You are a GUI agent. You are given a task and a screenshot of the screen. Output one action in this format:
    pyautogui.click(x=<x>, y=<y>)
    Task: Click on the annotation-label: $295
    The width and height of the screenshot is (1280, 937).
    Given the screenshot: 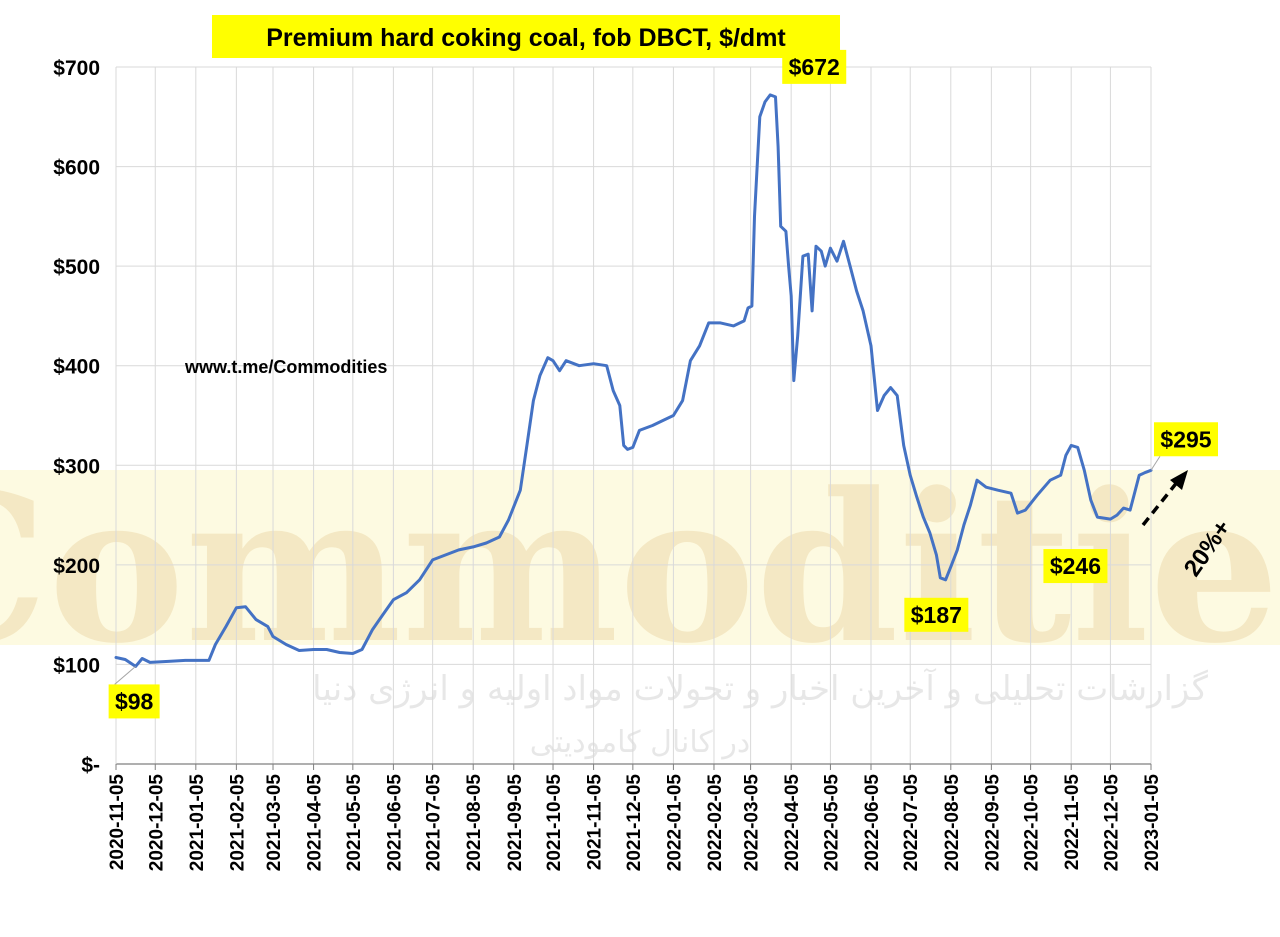 What is the action you would take?
    pyautogui.click(x=1185, y=439)
    